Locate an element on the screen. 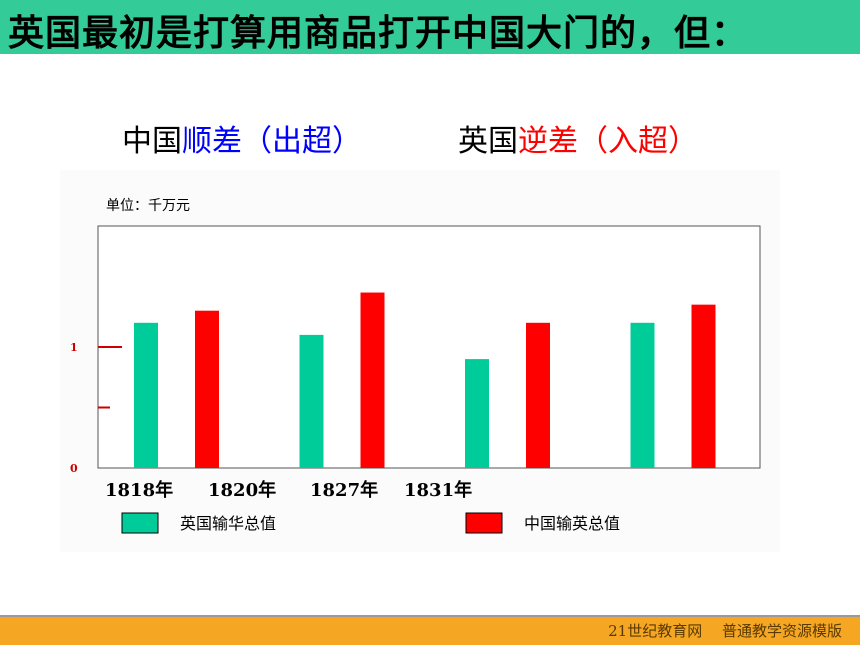  x-tick-label: 1831年 is located at coordinates (438, 490).